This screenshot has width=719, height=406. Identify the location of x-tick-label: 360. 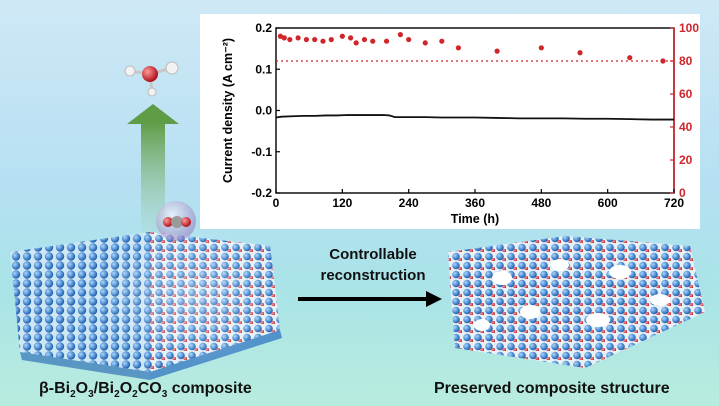
(475, 203).